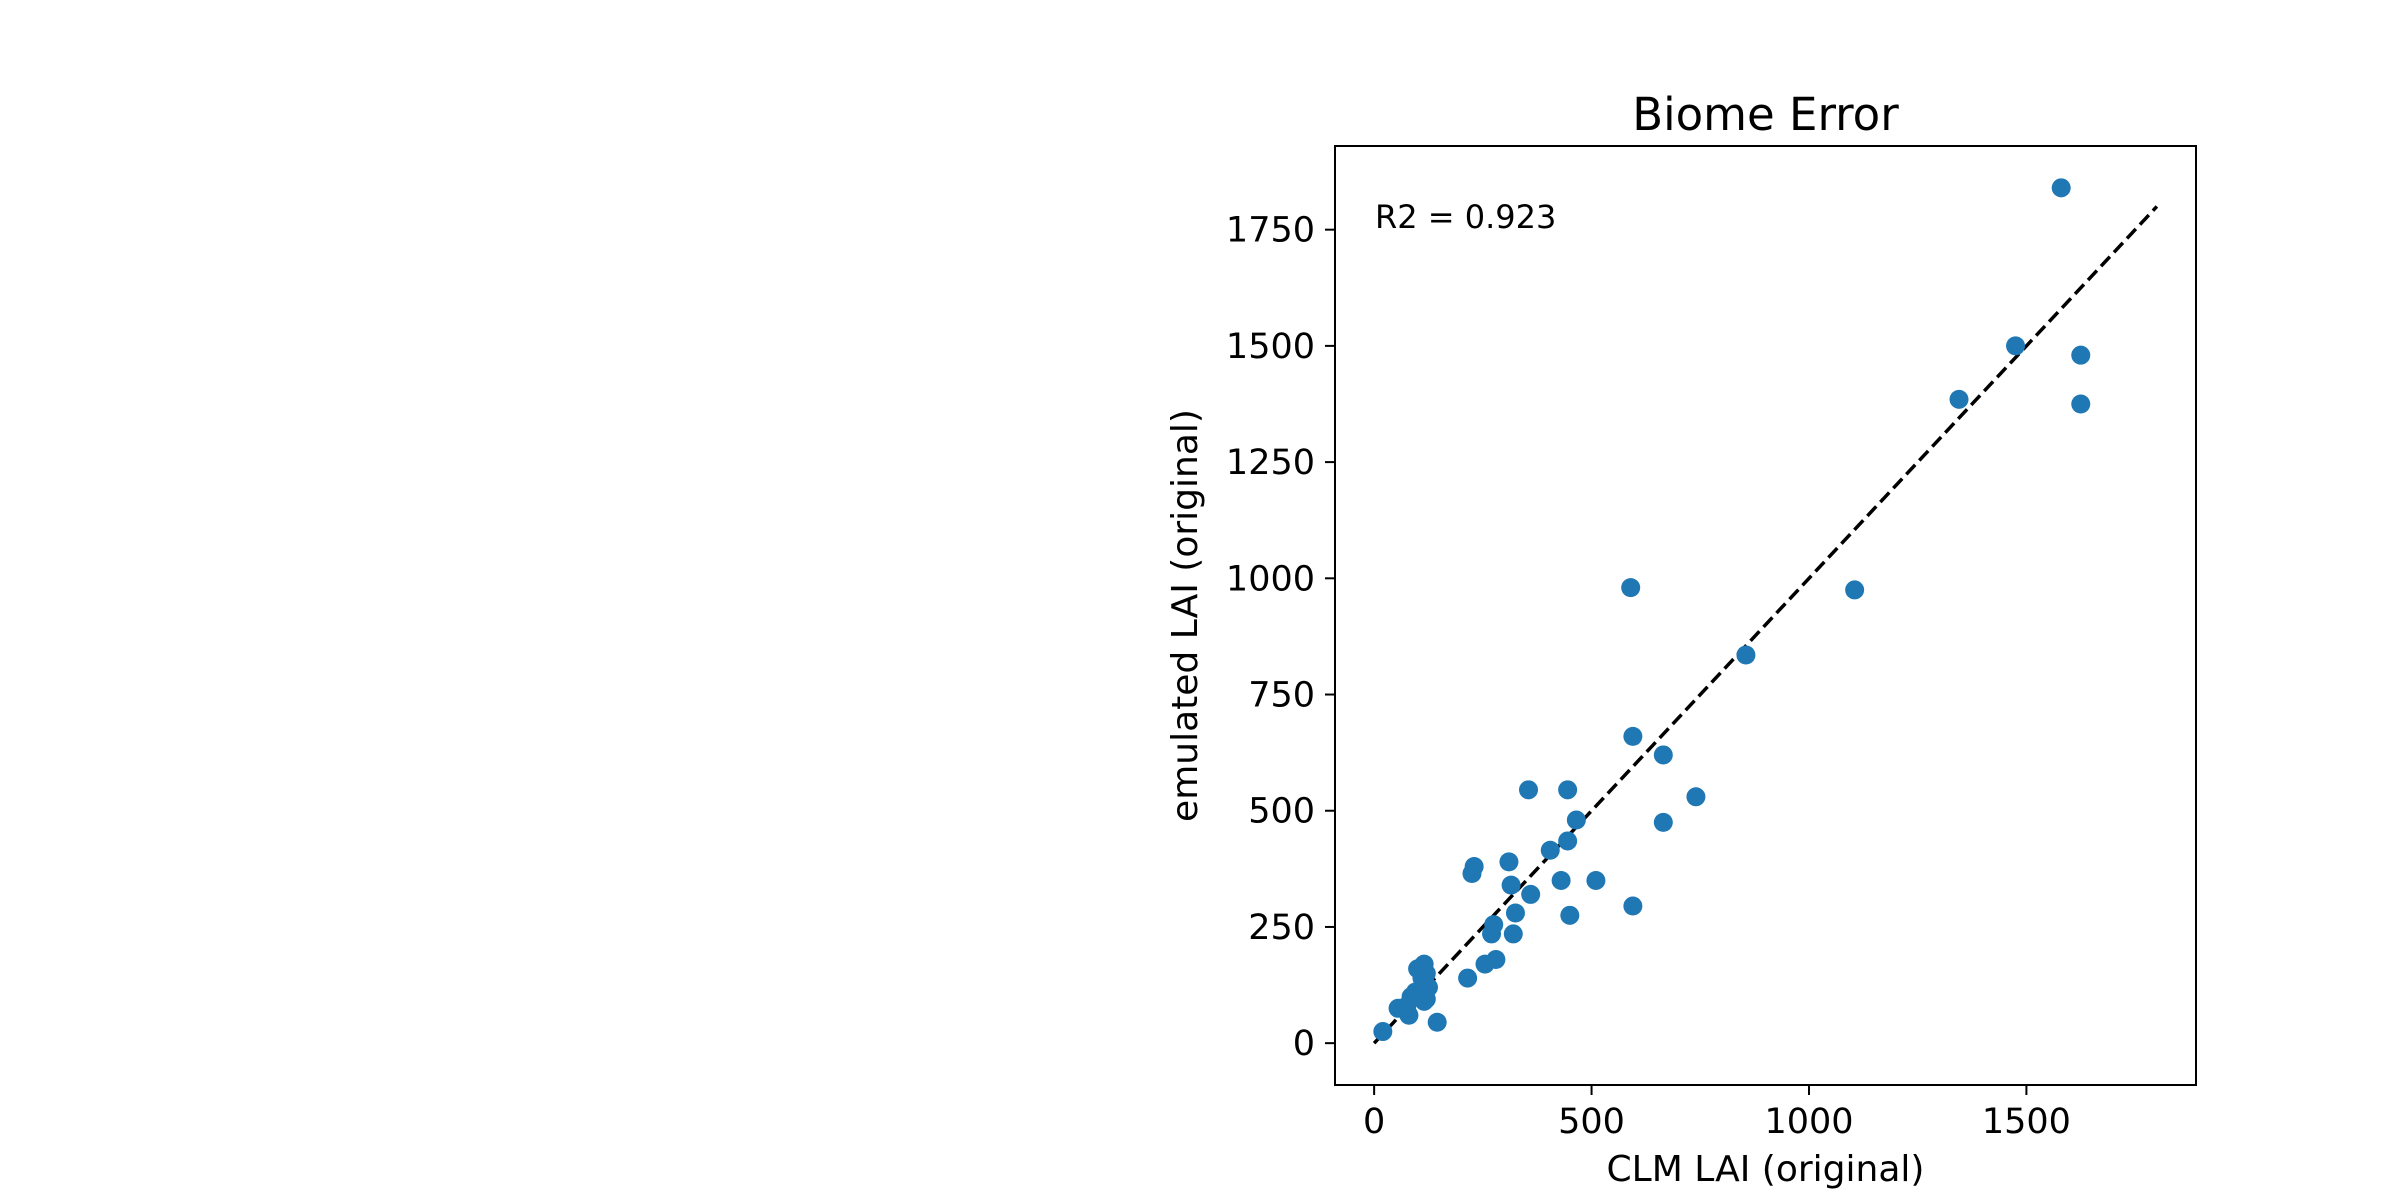 Image resolution: width=2400 pixels, height=1200 pixels. I want to click on y-tick-label: 1750, so click(1270, 231).